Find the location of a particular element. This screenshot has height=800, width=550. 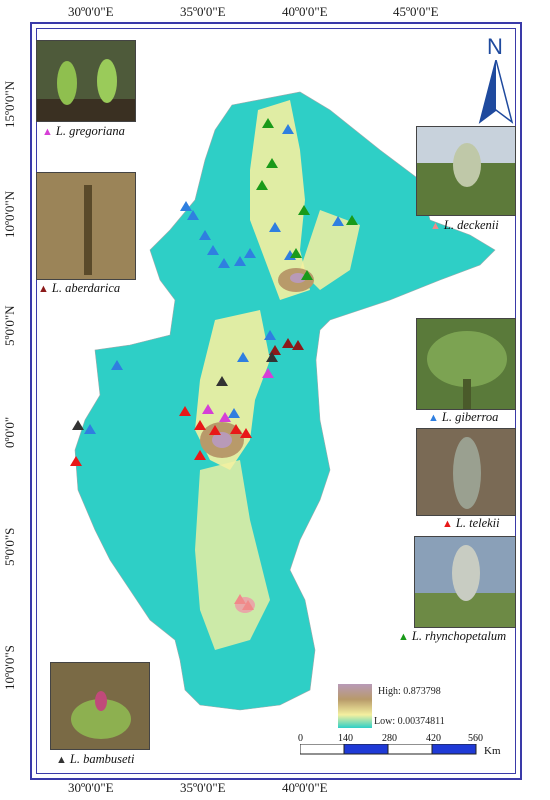

caption-aberdarica: ▲ L. aberdarica is located at coordinates (79, 288).